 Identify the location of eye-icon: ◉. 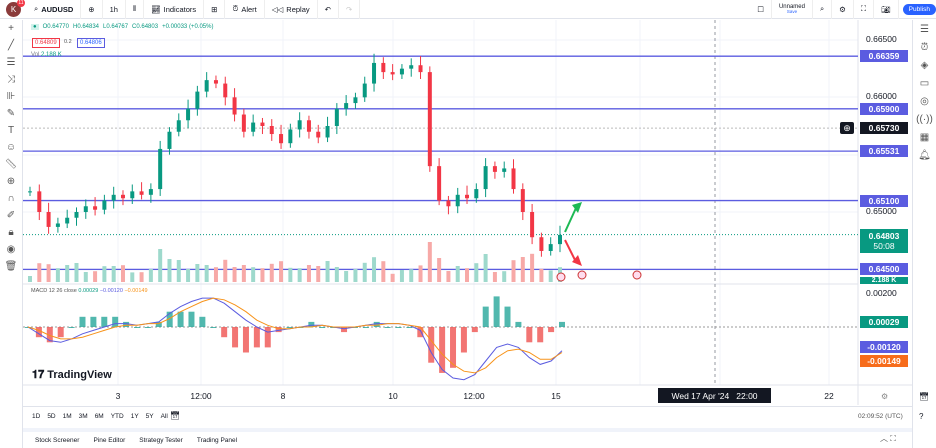
(11, 249).